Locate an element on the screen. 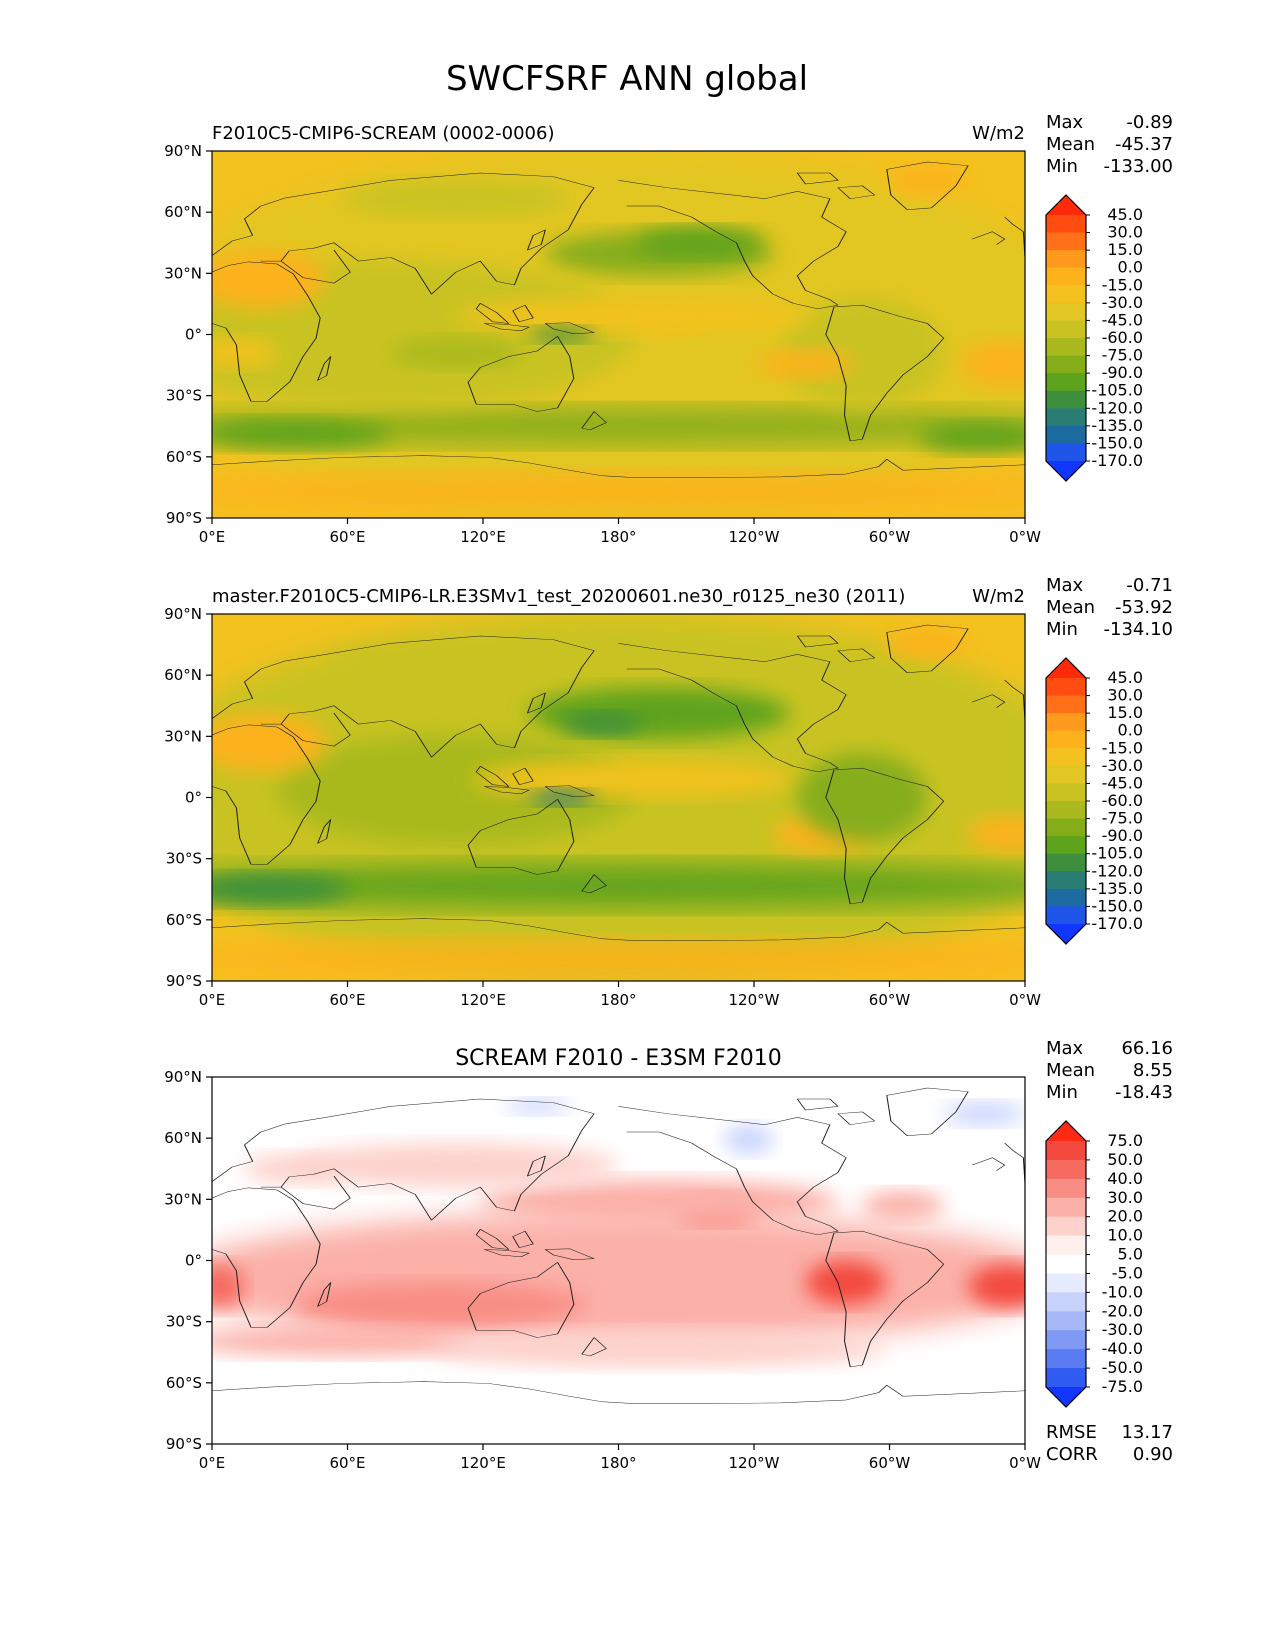 Image resolution: width=1275 pixels, height=1650 pixels. colorbar-tick-label: -150.0 is located at coordinates (1117, 442).